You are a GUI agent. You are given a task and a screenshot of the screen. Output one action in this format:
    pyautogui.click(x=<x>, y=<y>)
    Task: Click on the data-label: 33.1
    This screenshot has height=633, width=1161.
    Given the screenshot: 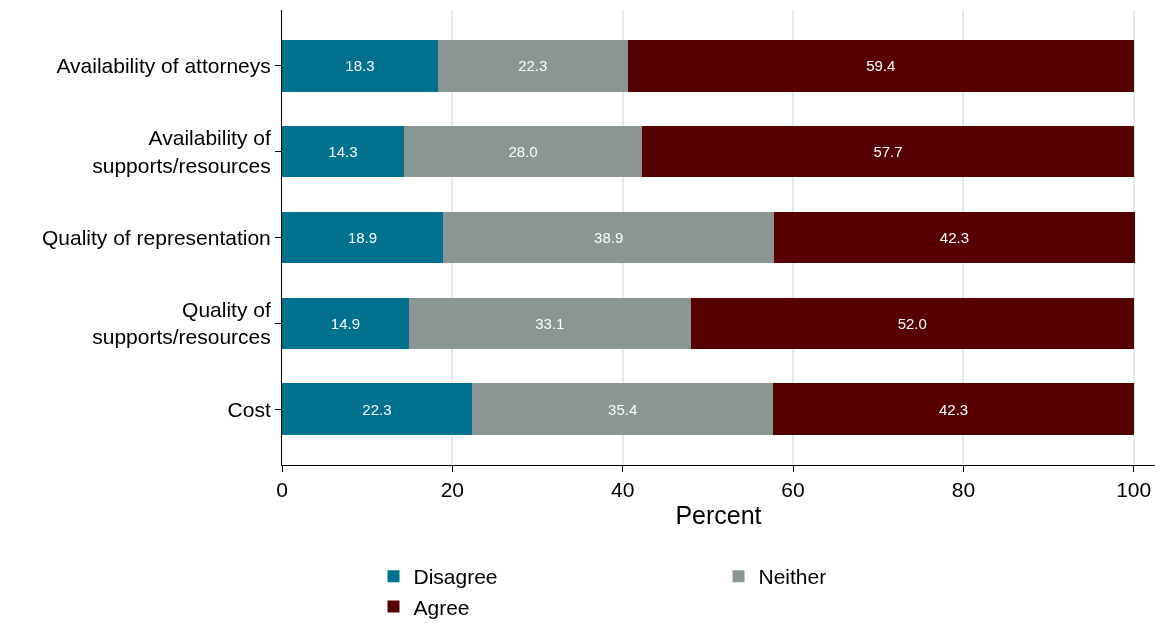 What is the action you would take?
    pyautogui.click(x=550, y=323)
    